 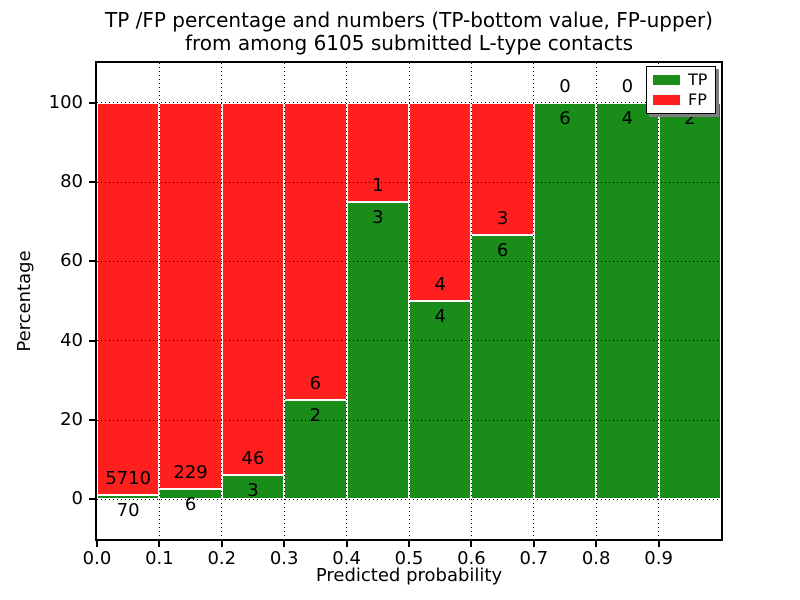 I want to click on x-tick-label: 0.4, so click(x=346, y=558).